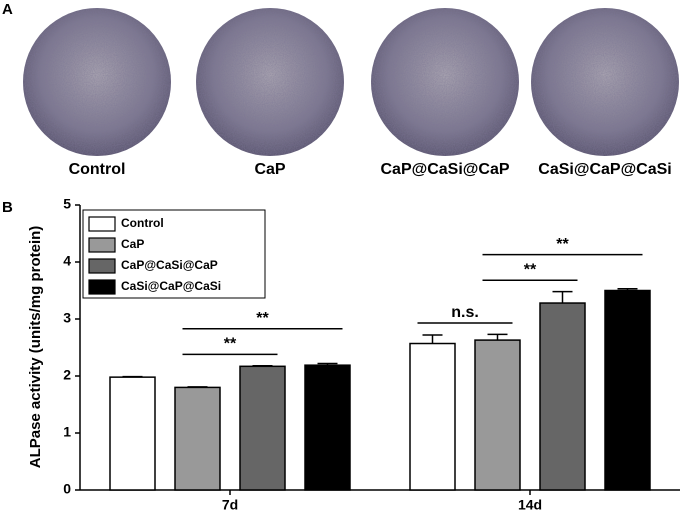 Image resolution: width=685 pixels, height=516 pixels. I want to click on image-label: Control, so click(97, 169).